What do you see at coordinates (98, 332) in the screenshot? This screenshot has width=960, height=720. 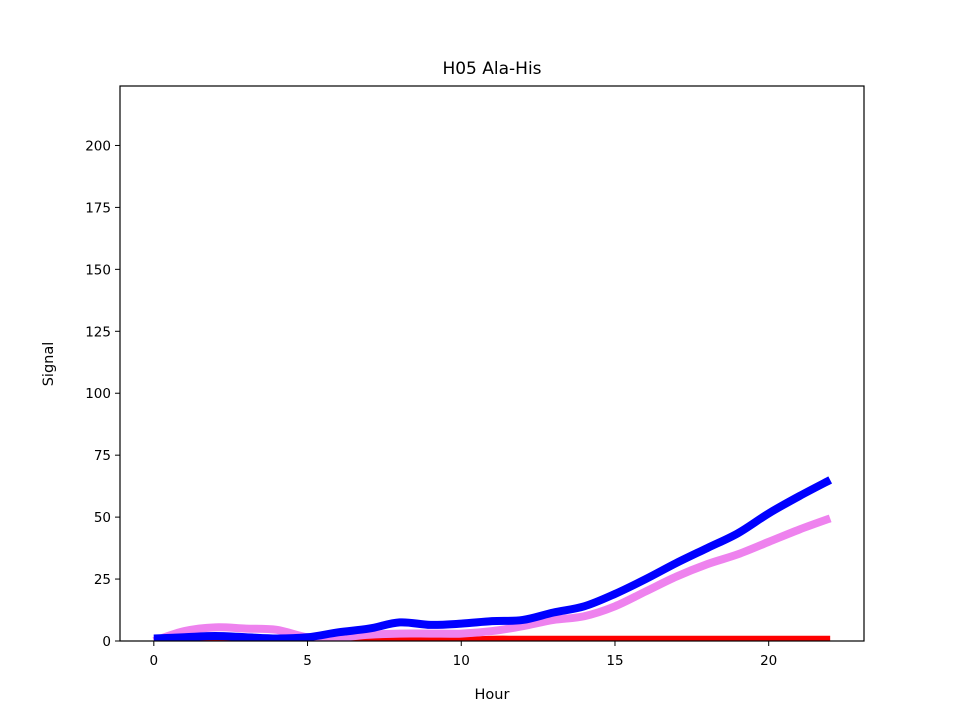 I see `y-tick-label: 125` at bounding box center [98, 332].